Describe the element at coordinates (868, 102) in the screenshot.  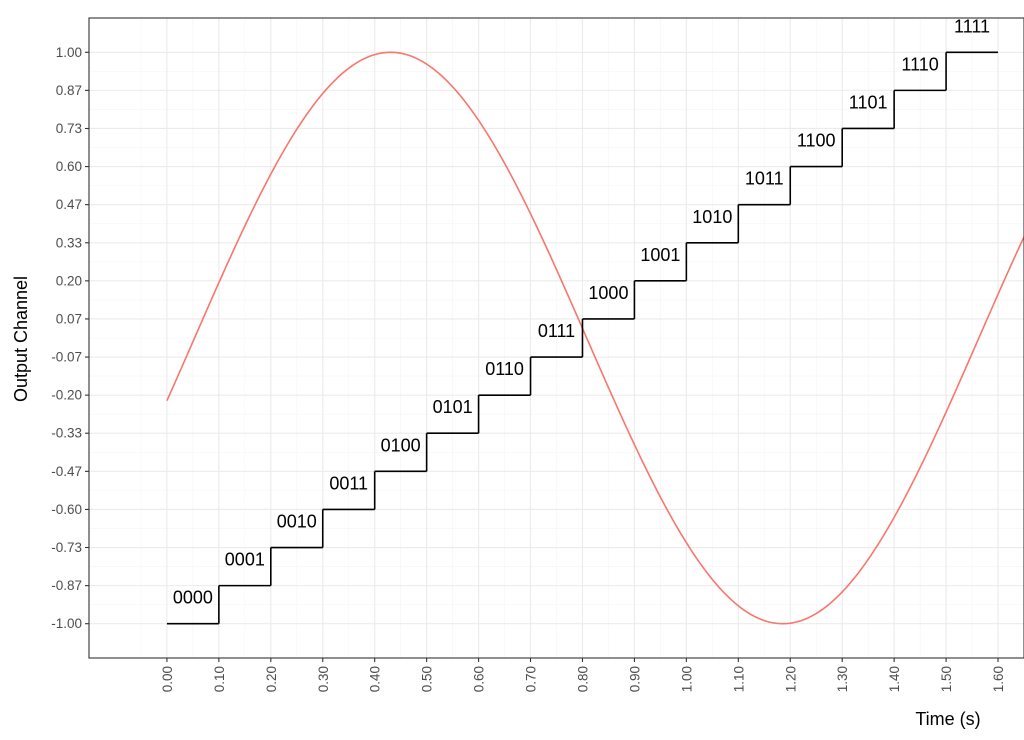
I see `step-code-label: 1101` at that location.